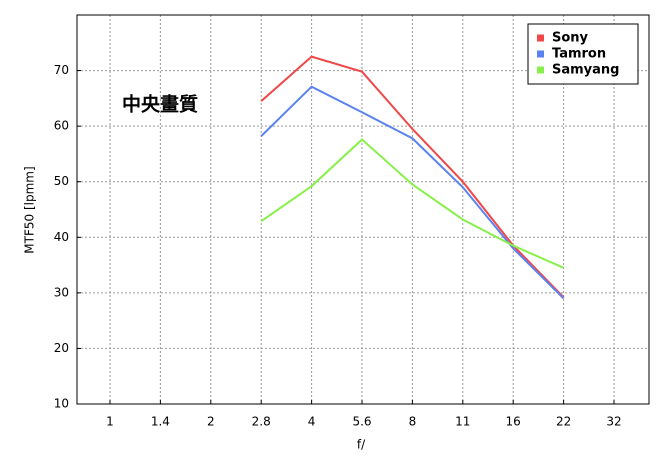 This screenshot has height=462, width=659. What do you see at coordinates (61, 292) in the screenshot?
I see `y-tick-label: 30` at bounding box center [61, 292].